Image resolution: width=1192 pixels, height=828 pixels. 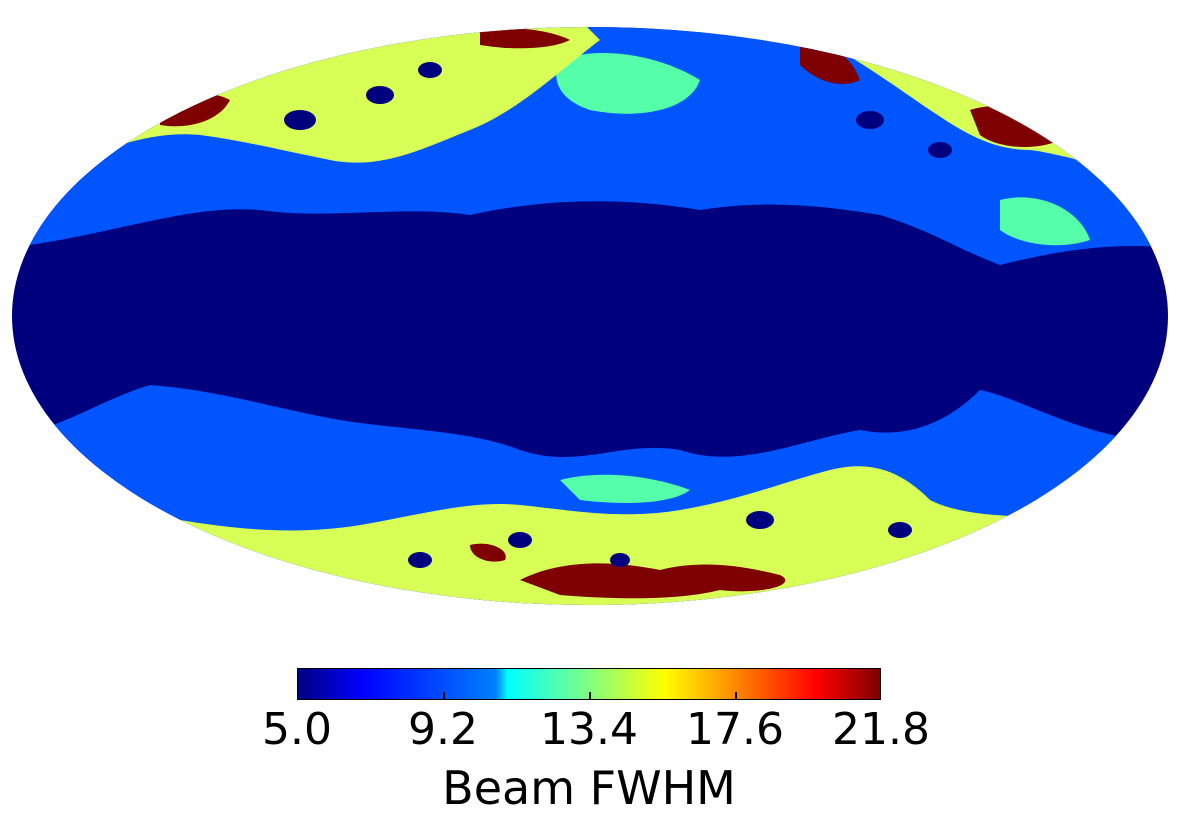 I want to click on north-cyan-region, so click(x=628, y=83).